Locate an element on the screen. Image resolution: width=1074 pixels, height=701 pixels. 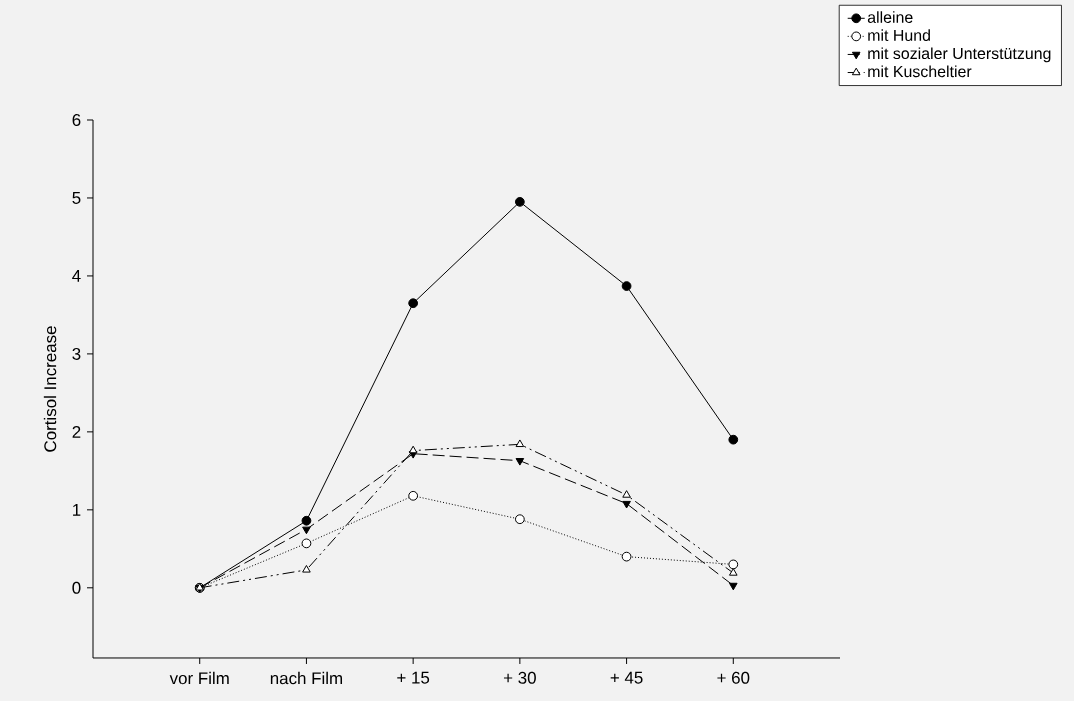
y-tick-label: 0 is located at coordinates (76, 587).